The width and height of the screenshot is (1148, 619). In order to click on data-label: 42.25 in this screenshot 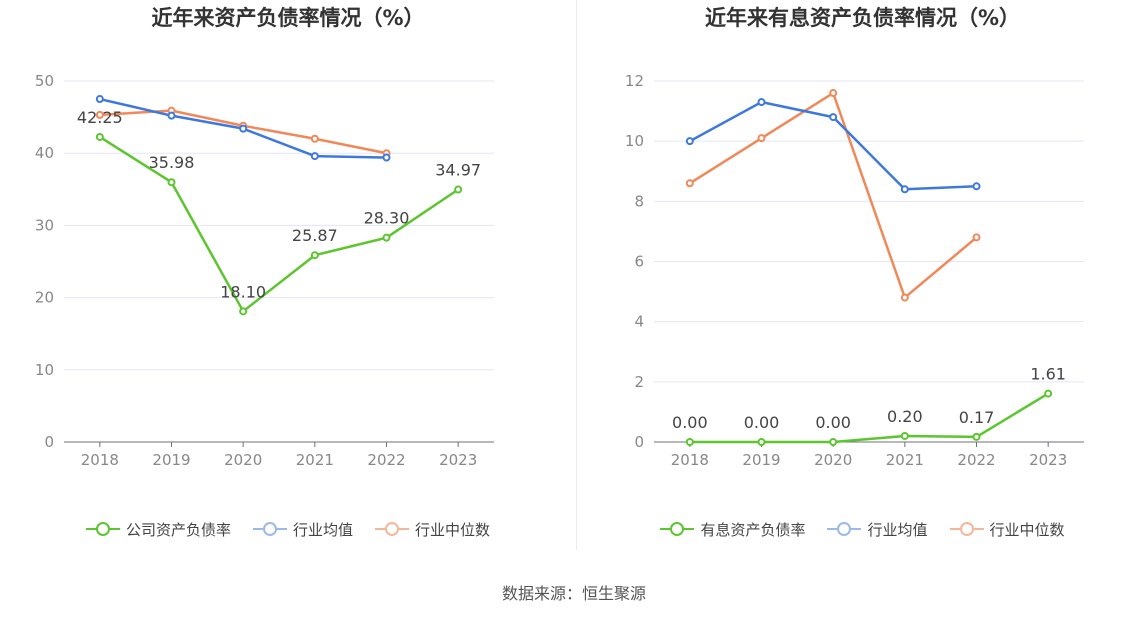, I will do `click(100, 117)`.